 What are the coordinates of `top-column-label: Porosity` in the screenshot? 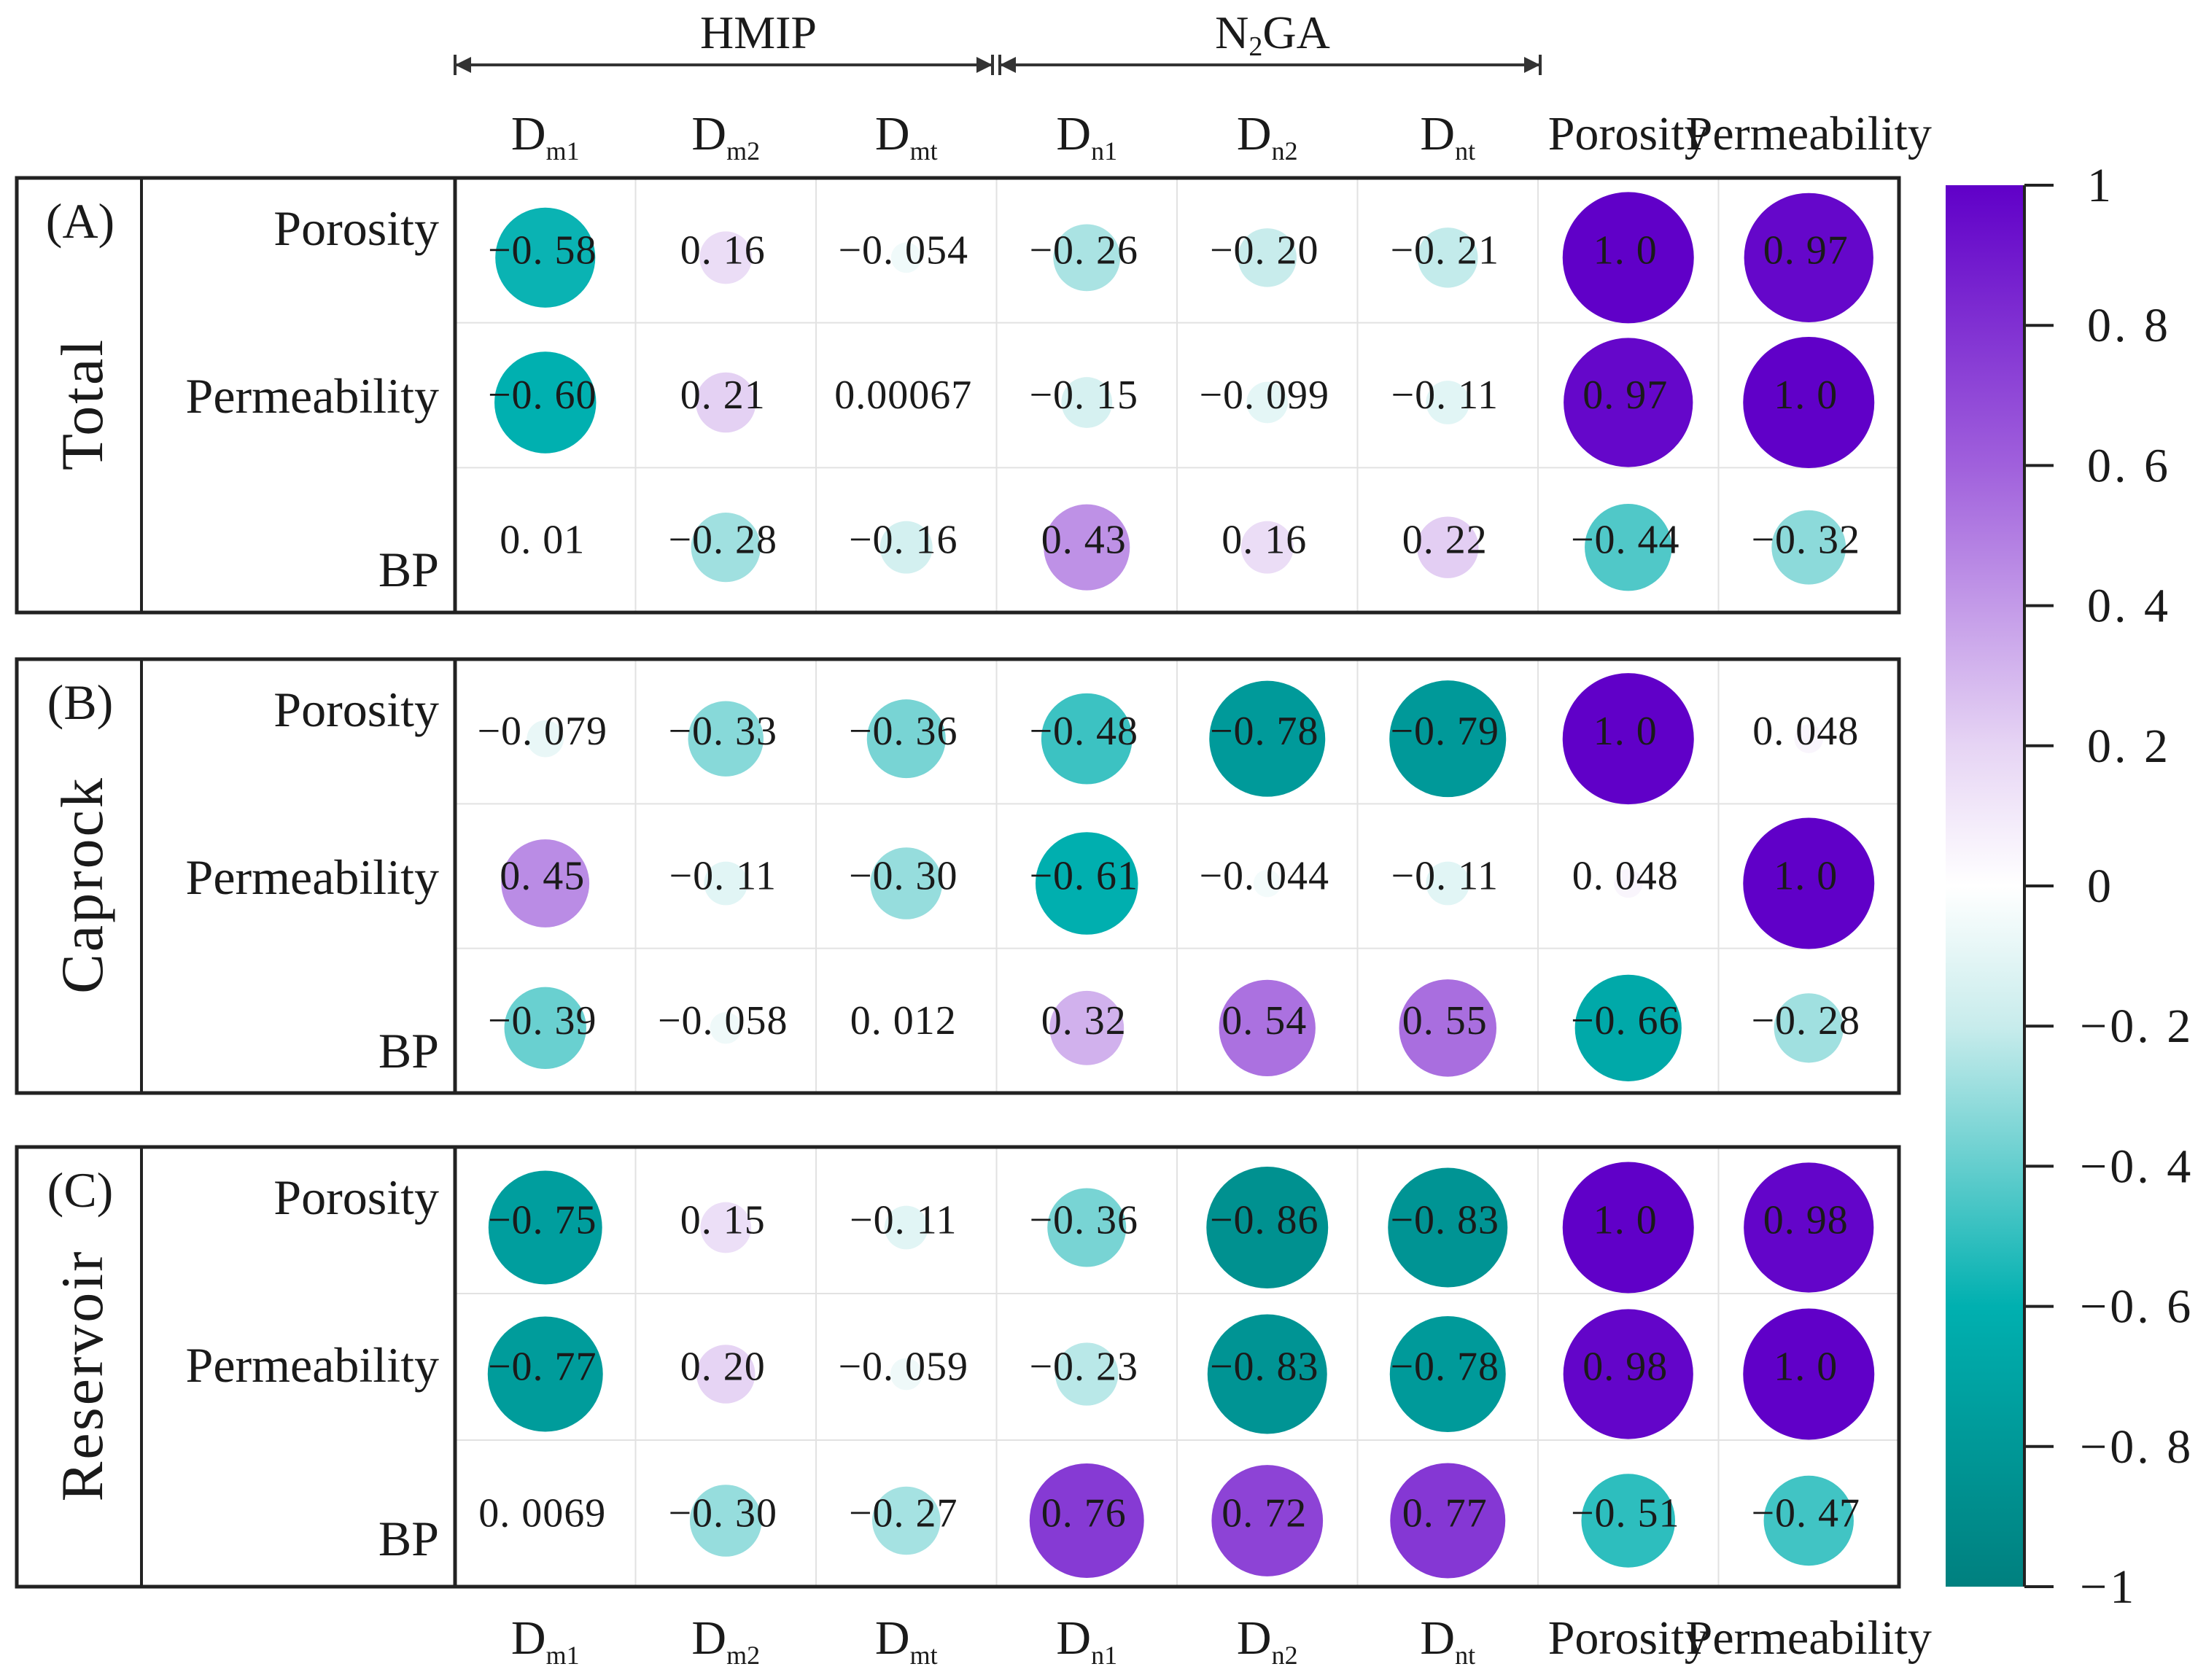 It's located at (1628, 133).